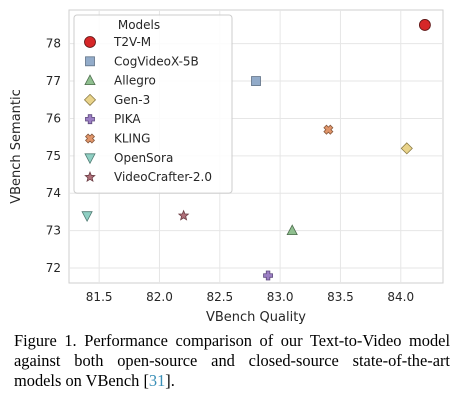 Image resolution: width=462 pixels, height=407 pixels. Describe the element at coordinates (132, 139) in the screenshot. I see `legend-label: KLING` at that location.